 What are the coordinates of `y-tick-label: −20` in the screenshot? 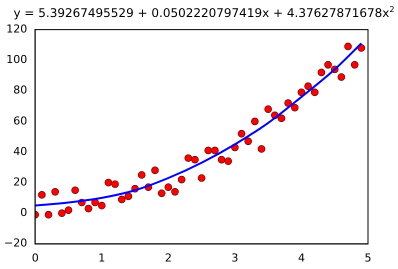 It's located at (16, 243).